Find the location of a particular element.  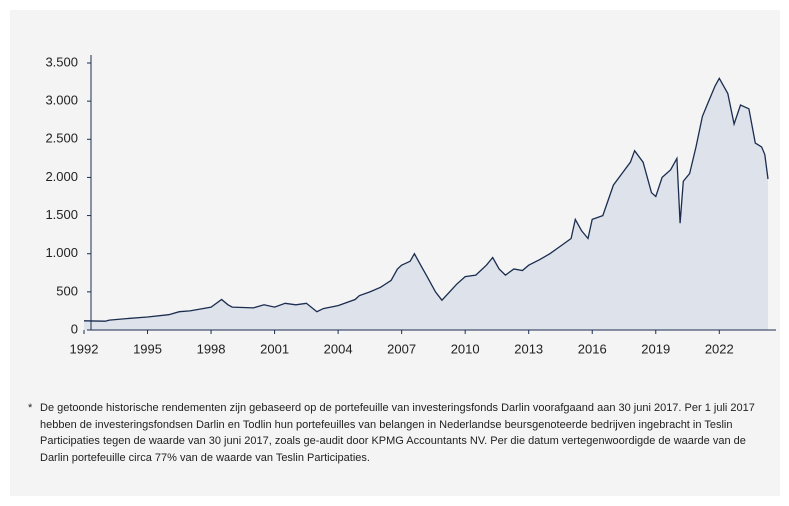

y-tick-label: 3.500 is located at coordinates (61, 61).